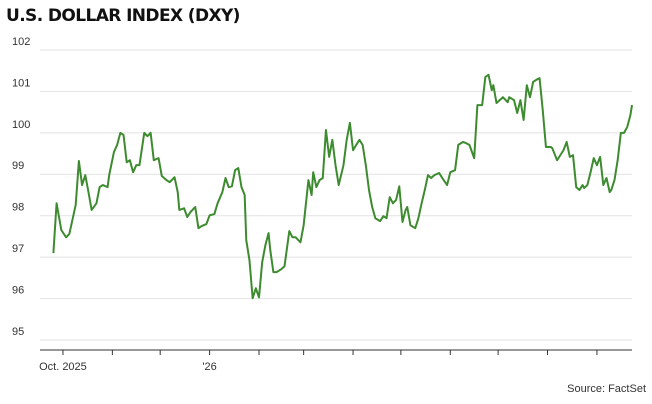 The width and height of the screenshot is (652, 404). I want to click on x-tick-label: Oct. 2025, so click(63, 367).